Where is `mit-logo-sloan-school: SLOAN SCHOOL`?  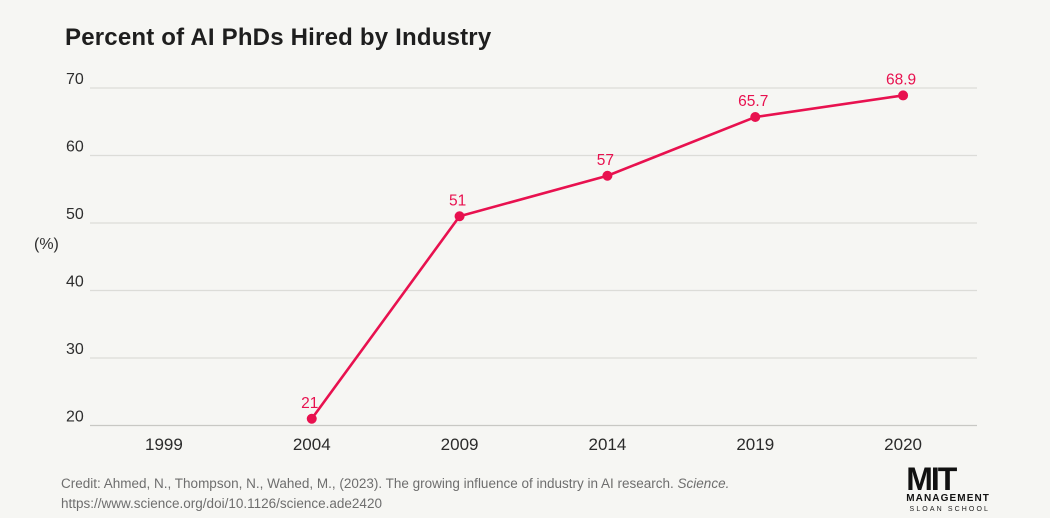
mit-logo-sloan-school: SLOAN SCHOOL is located at coordinates (949, 509).